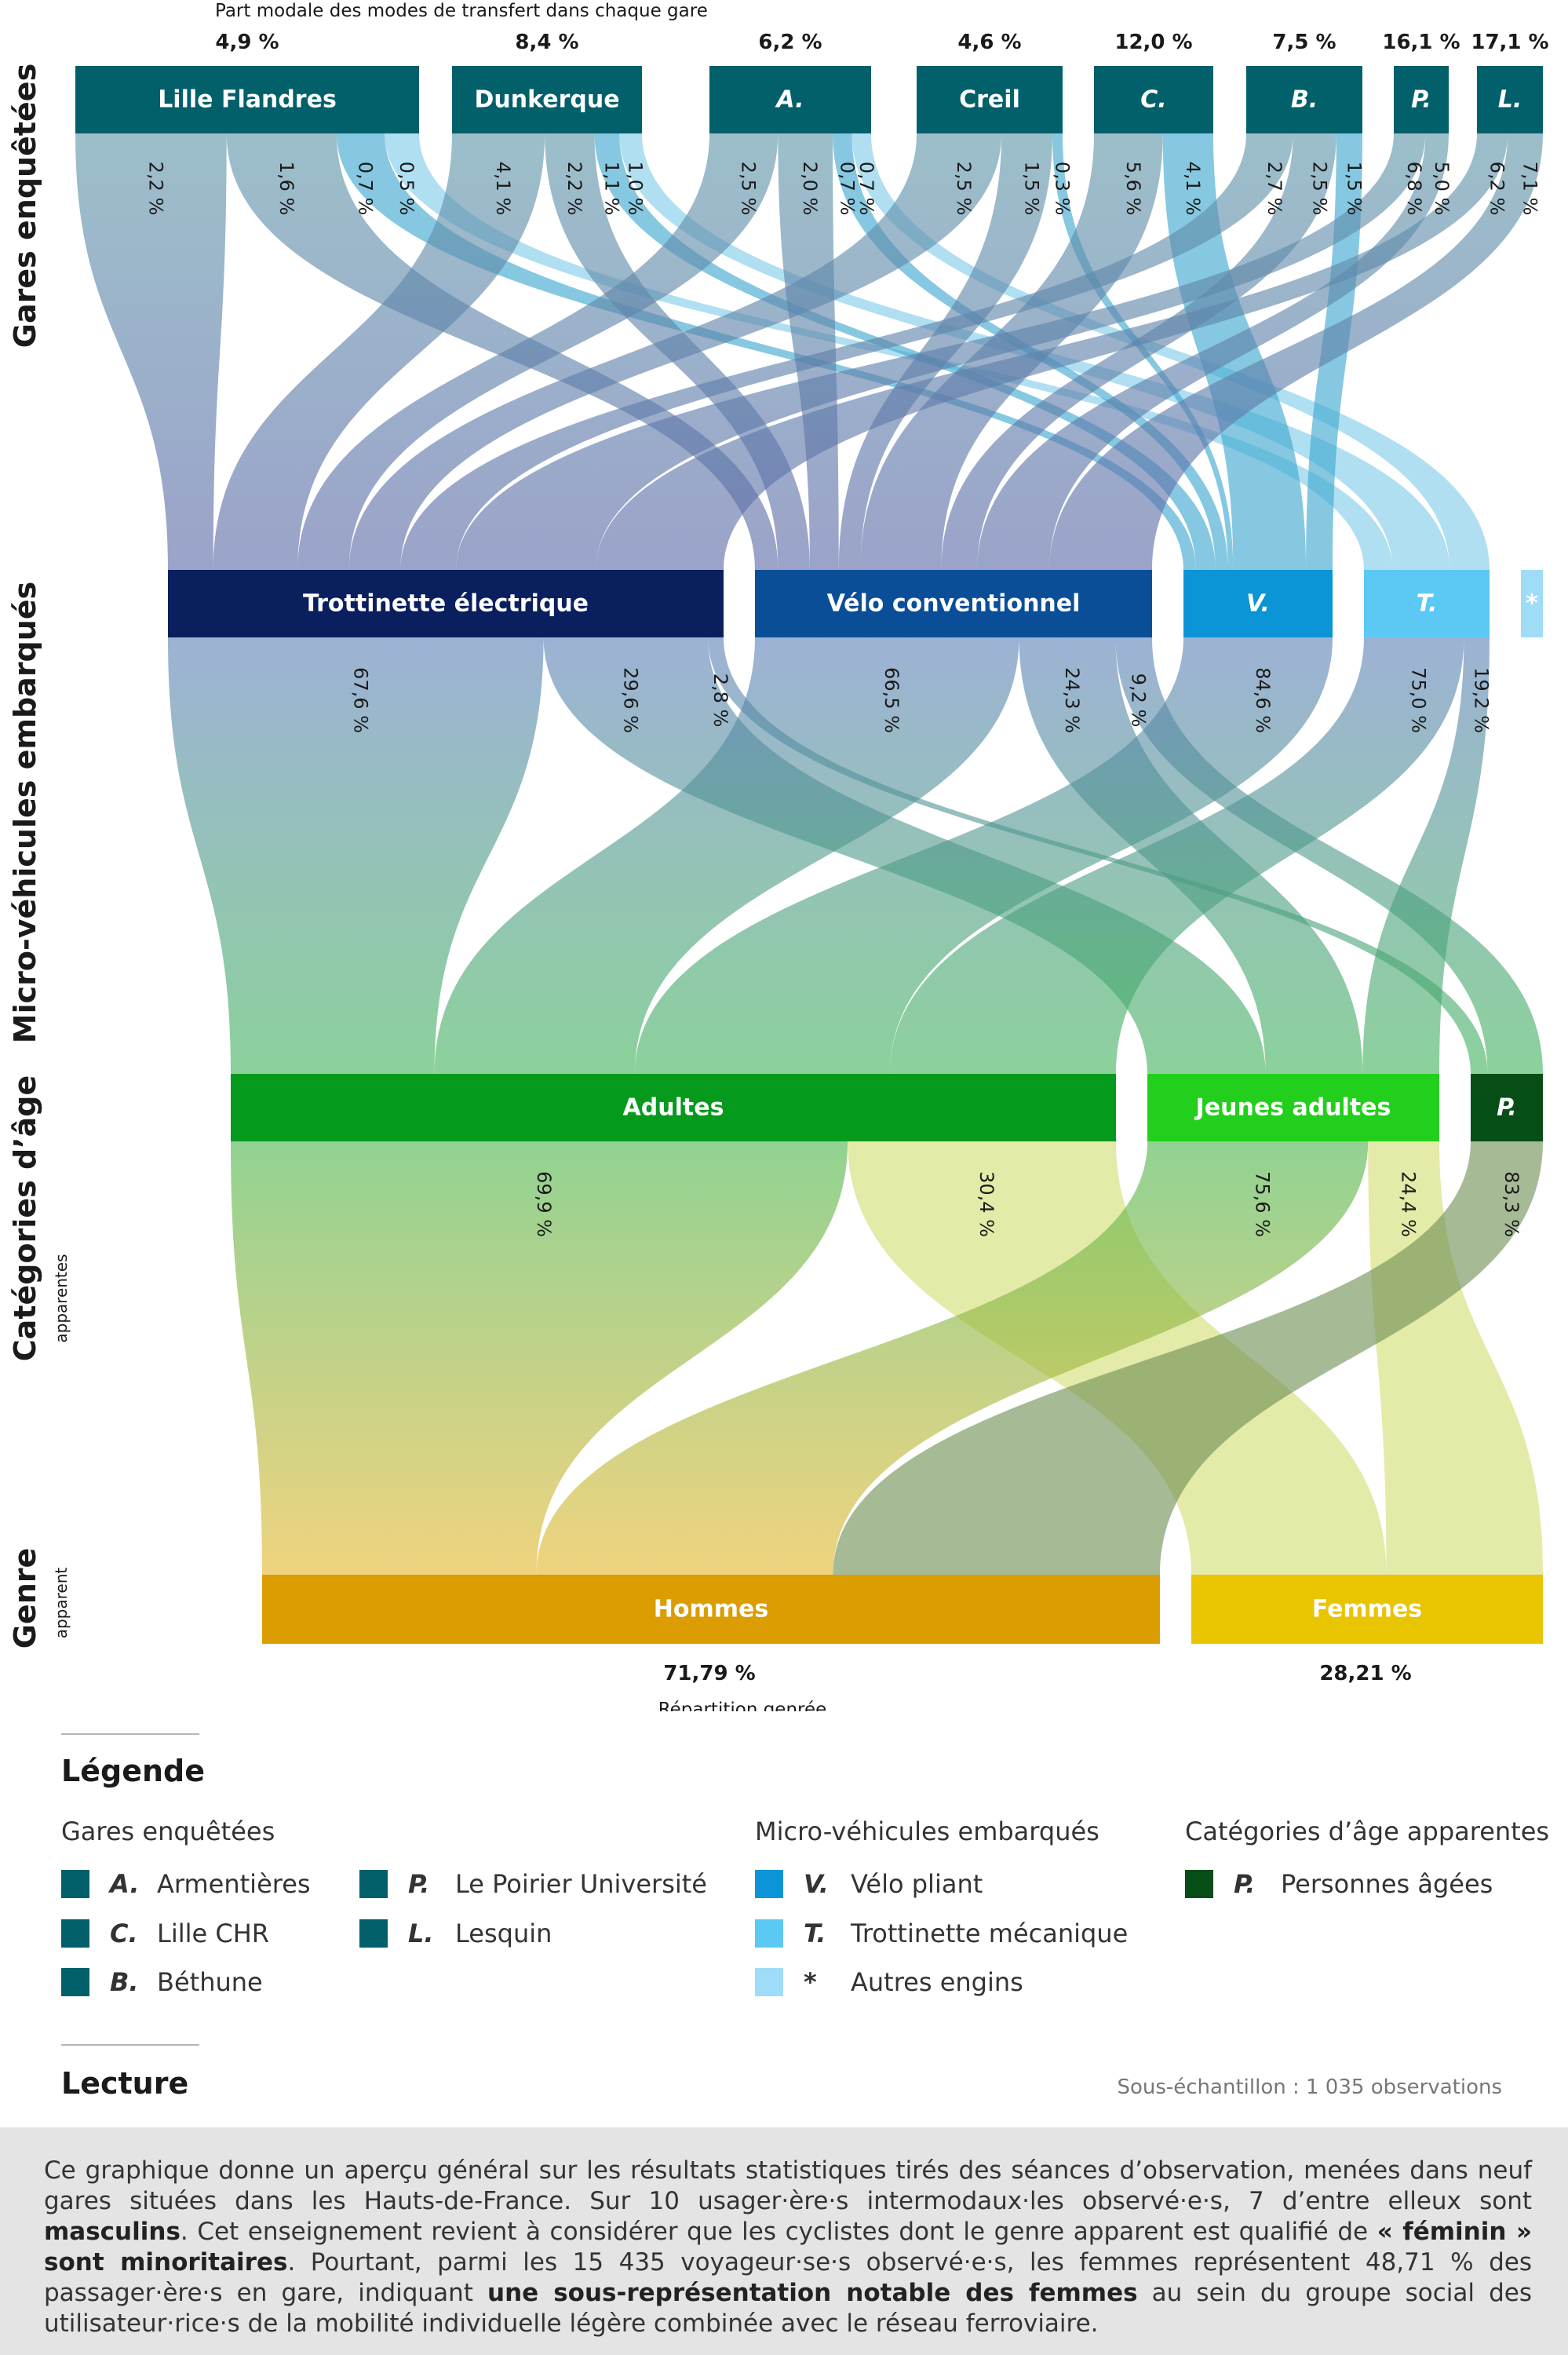 This screenshot has width=1568, height=2355. Describe the element at coordinates (769, 1982) in the screenshot. I see `legend-swatch-autres` at that location.